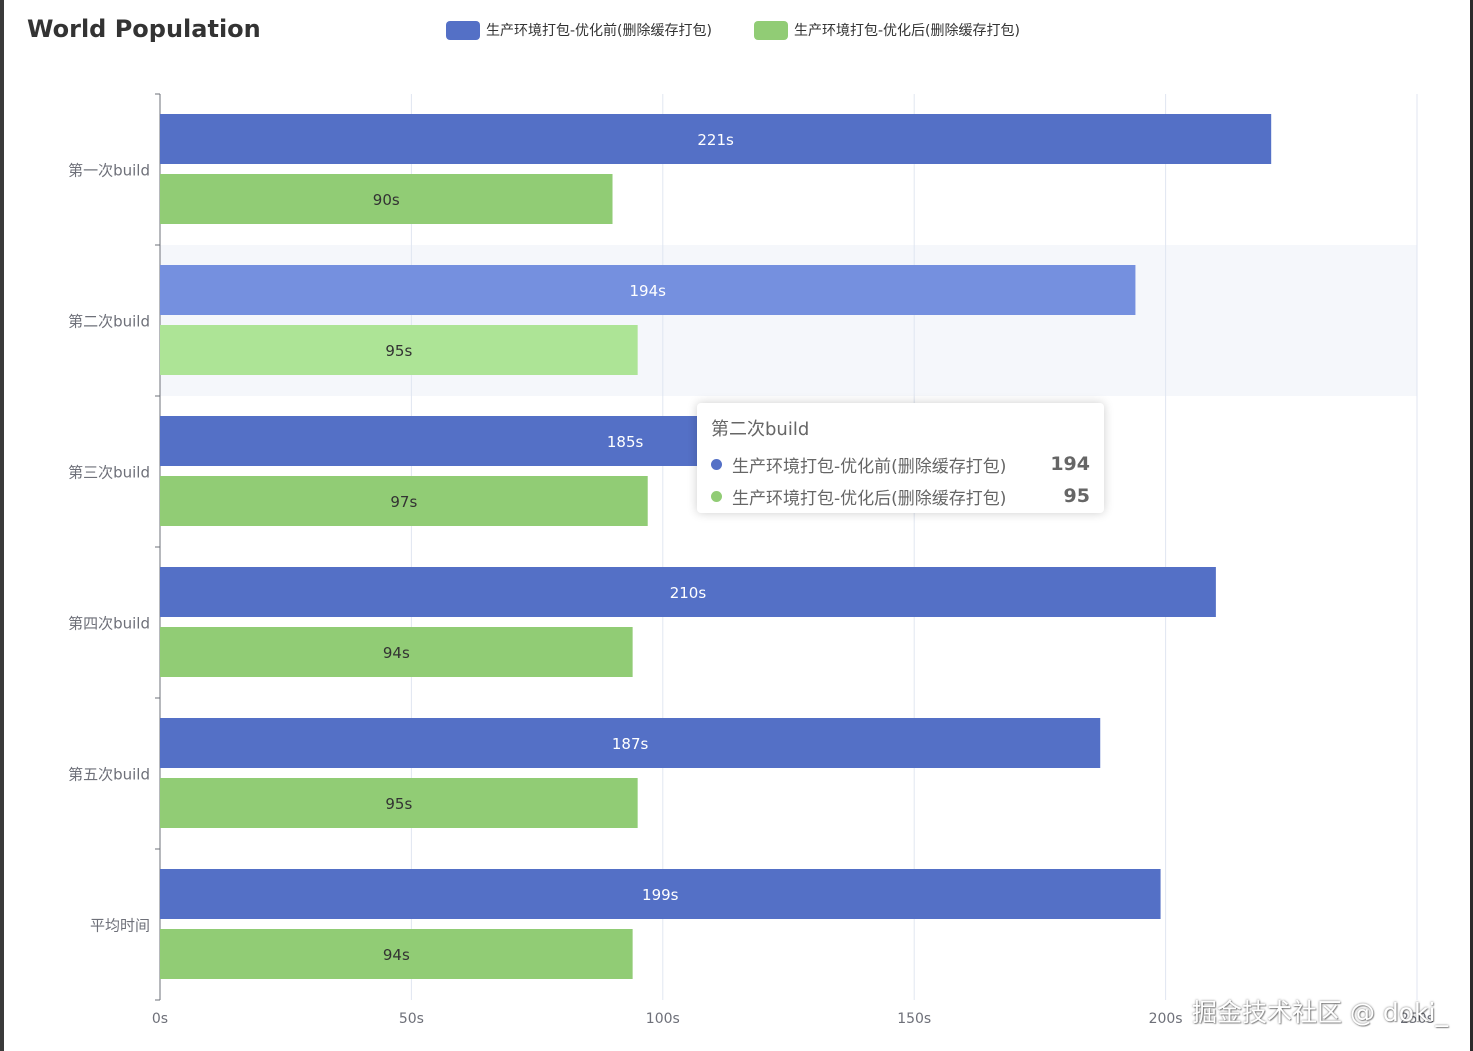  Describe the element at coordinates (625, 442) in the screenshot. I see `bar-value-label: 185s` at that location.